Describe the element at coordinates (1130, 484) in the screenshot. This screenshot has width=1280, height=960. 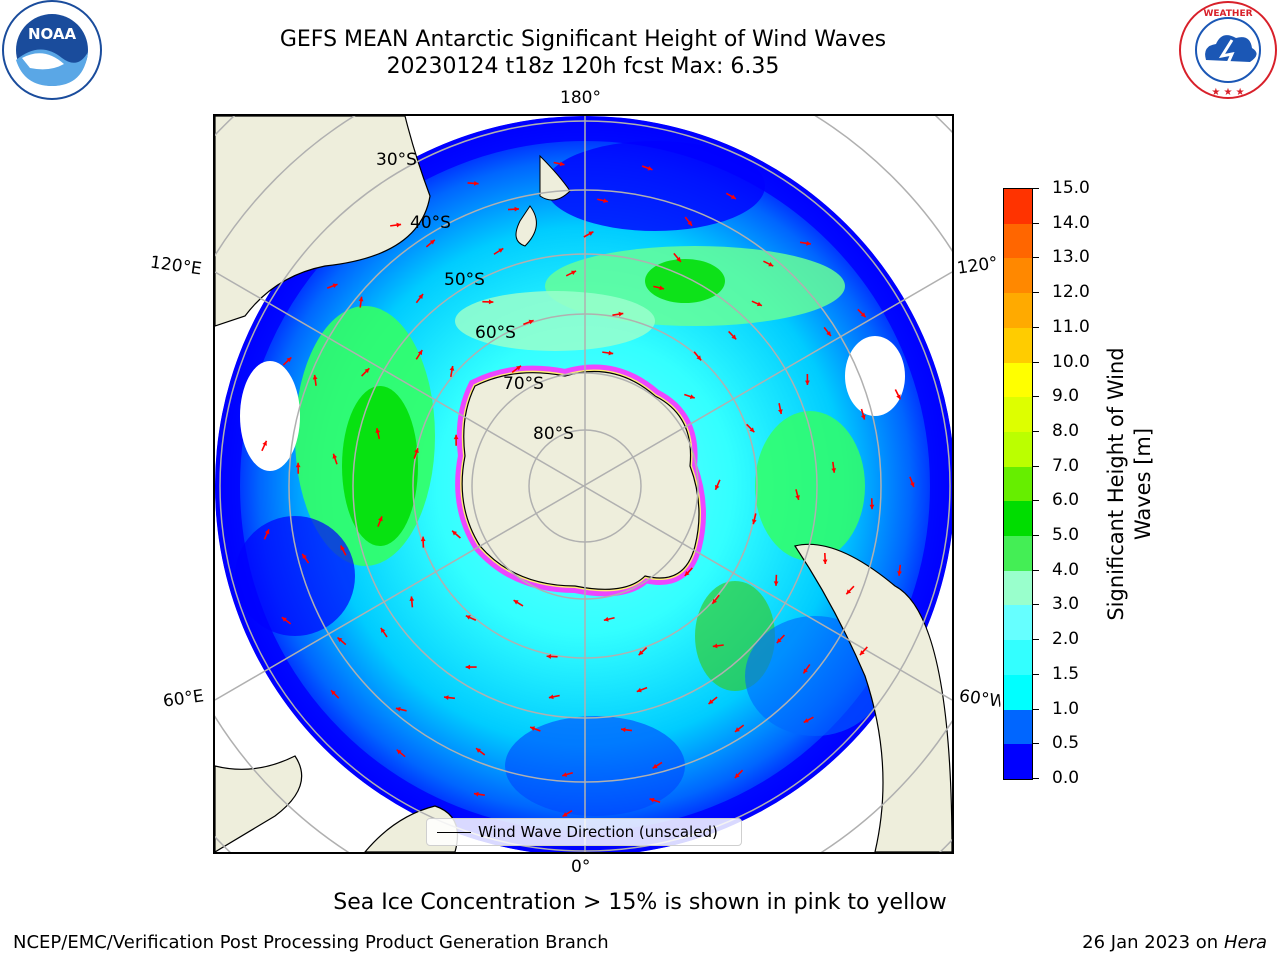
I see `colorbar-label: Significant Height of Wind Waves [m]` at that location.